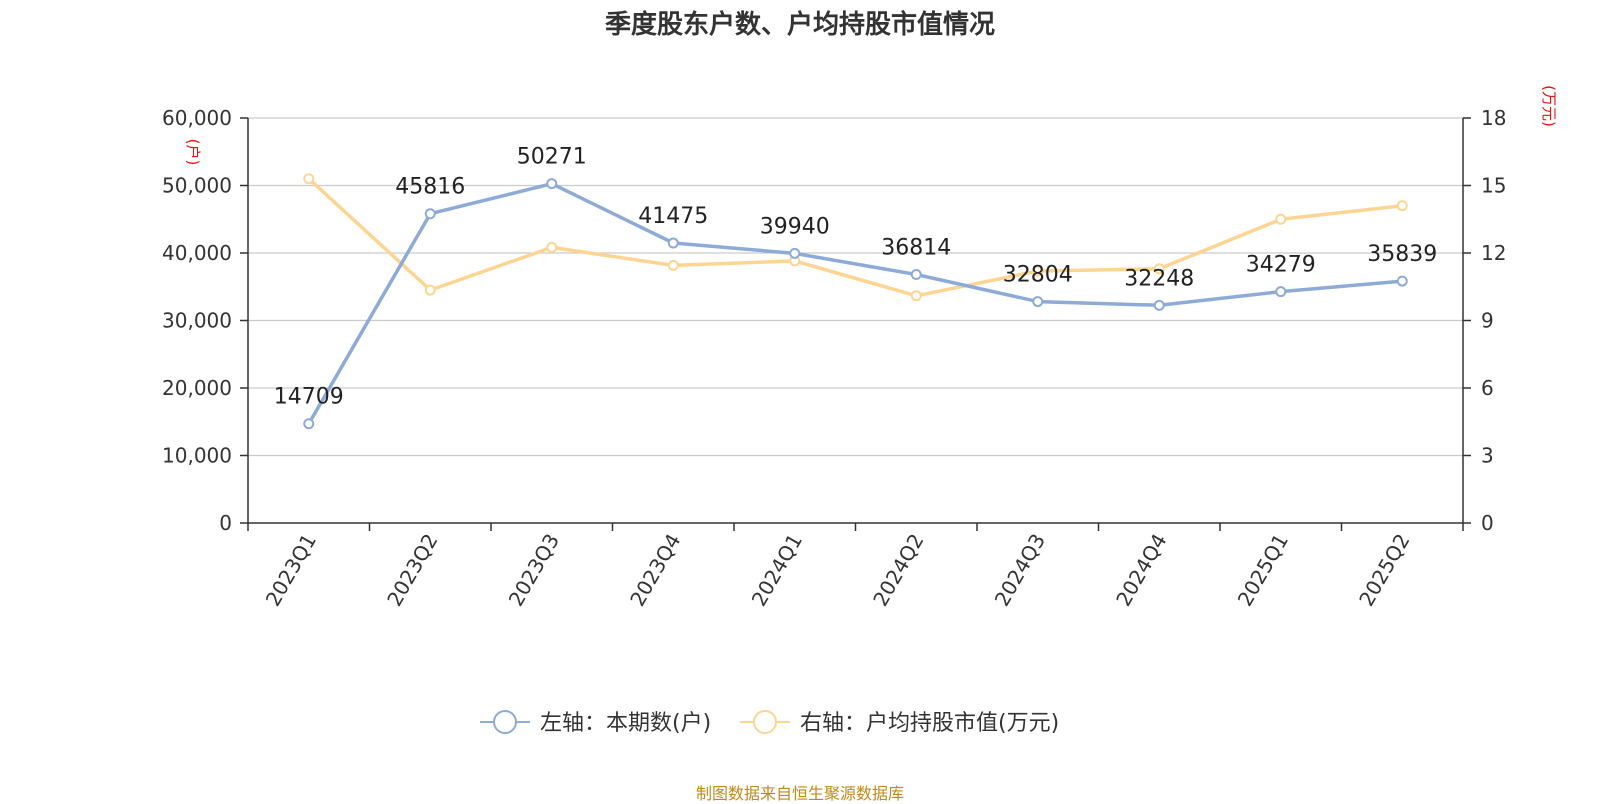  Describe the element at coordinates (197, 456) in the screenshot. I see `y-left-tick-label: 10,000` at that location.